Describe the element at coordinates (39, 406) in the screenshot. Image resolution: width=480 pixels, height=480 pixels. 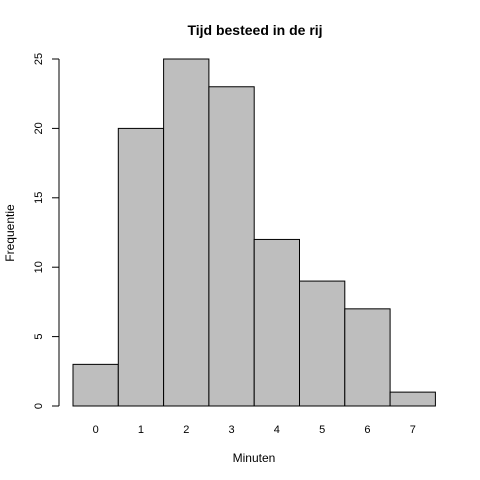
I see `y-tick-label-0: 0` at that location.